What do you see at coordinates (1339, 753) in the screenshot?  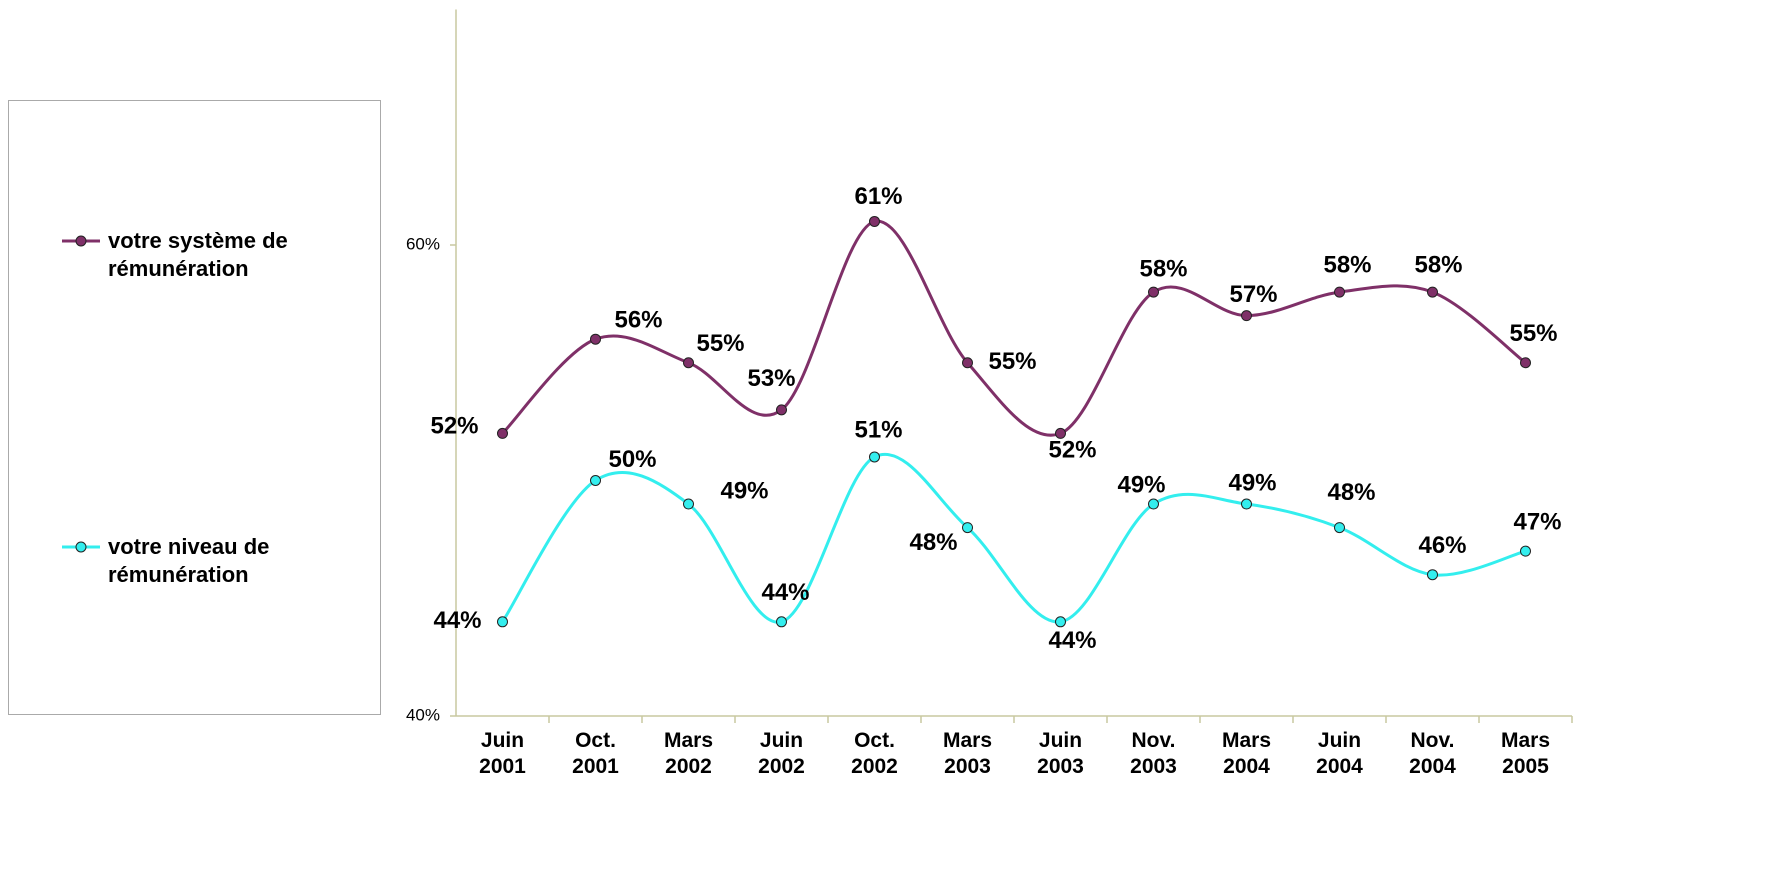 I see `x-tick-label: Juin 2004` at bounding box center [1339, 753].